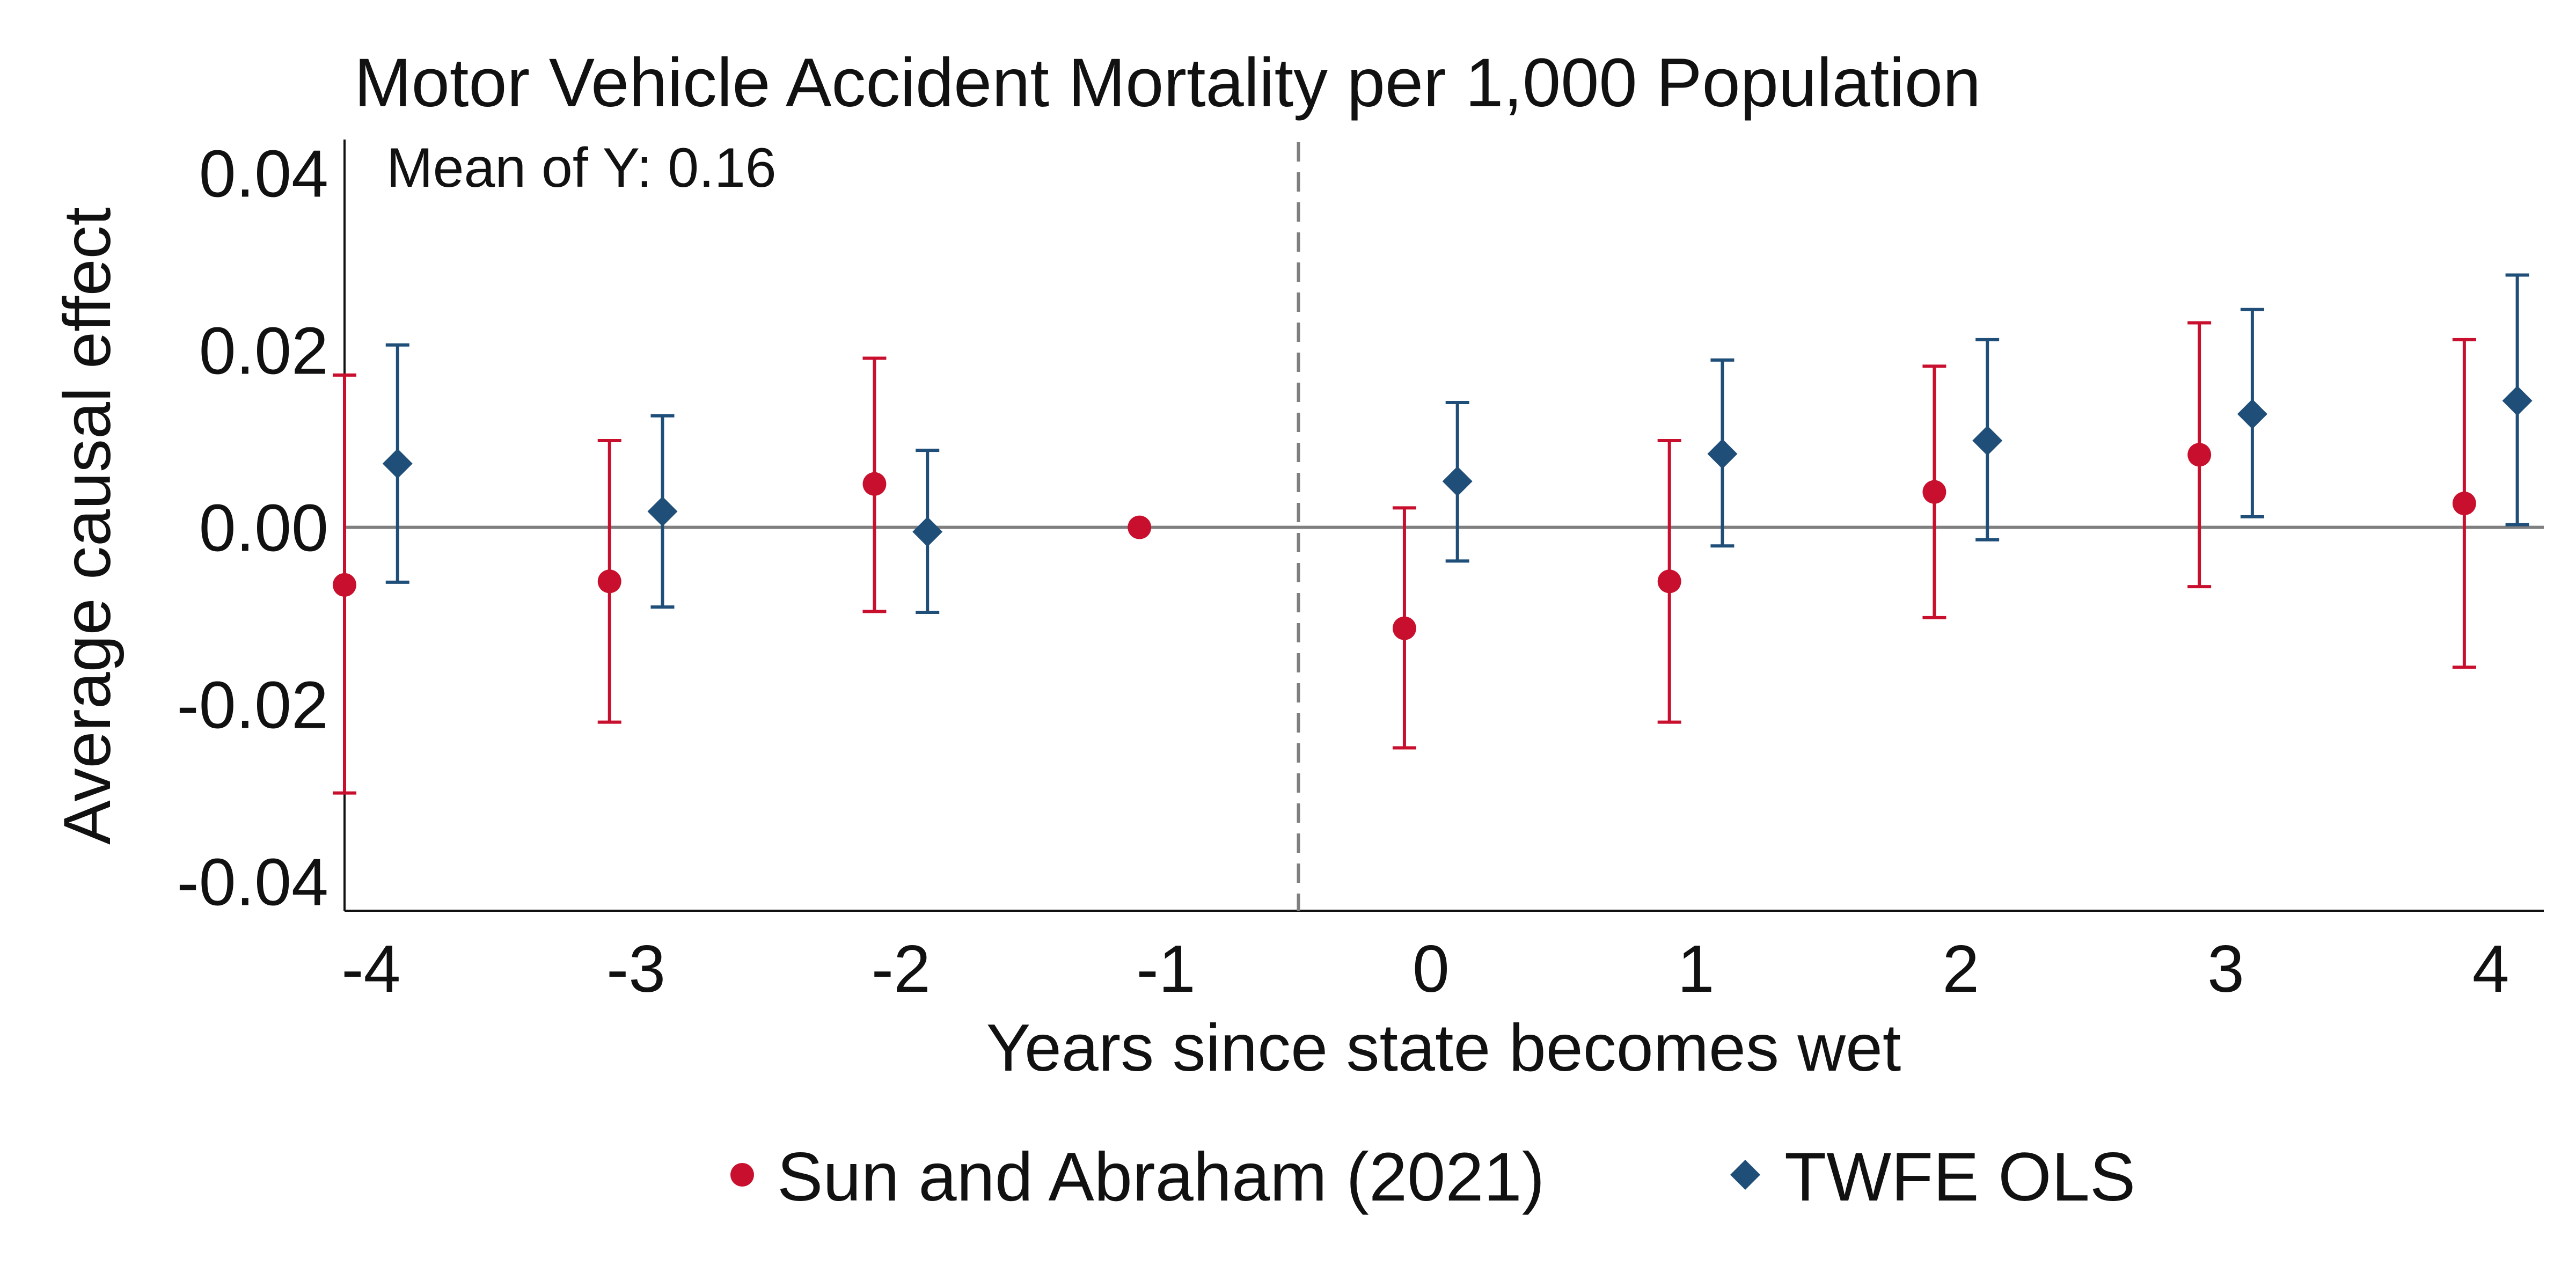 Image resolution: width=2576 pixels, height=1288 pixels. What do you see at coordinates (1431, 969) in the screenshot?
I see `x-tick-label: 0` at bounding box center [1431, 969].